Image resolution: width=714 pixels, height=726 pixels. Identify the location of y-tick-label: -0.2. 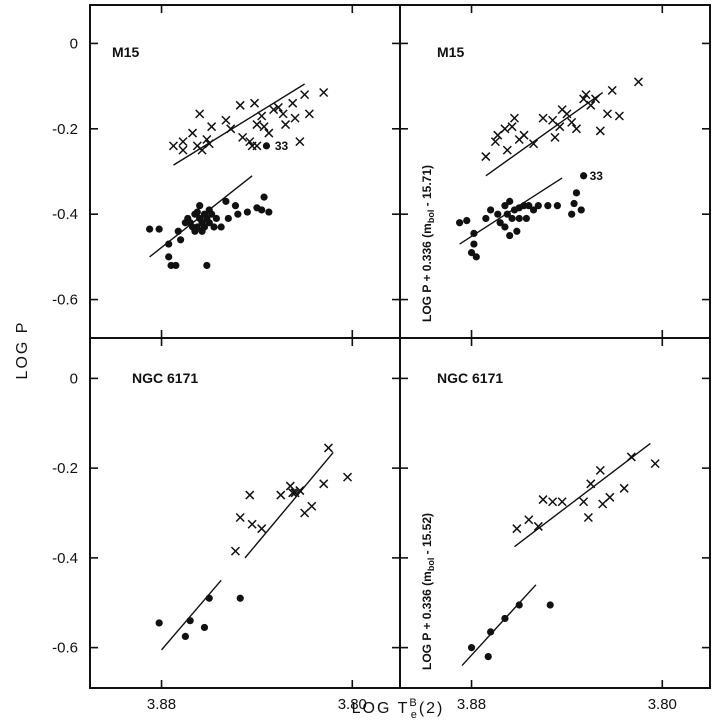
(65, 468).